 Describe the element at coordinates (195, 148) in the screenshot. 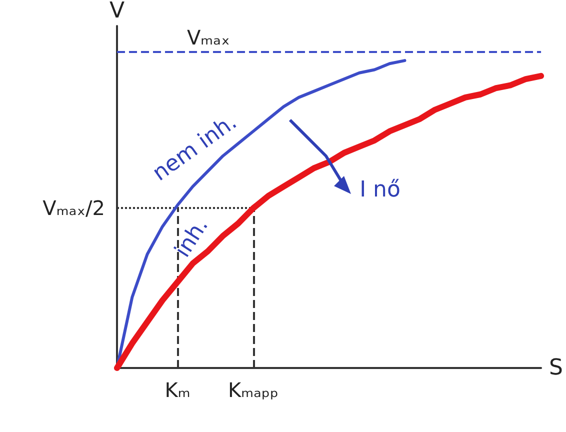

I see `annotation: nem inh.` at that location.